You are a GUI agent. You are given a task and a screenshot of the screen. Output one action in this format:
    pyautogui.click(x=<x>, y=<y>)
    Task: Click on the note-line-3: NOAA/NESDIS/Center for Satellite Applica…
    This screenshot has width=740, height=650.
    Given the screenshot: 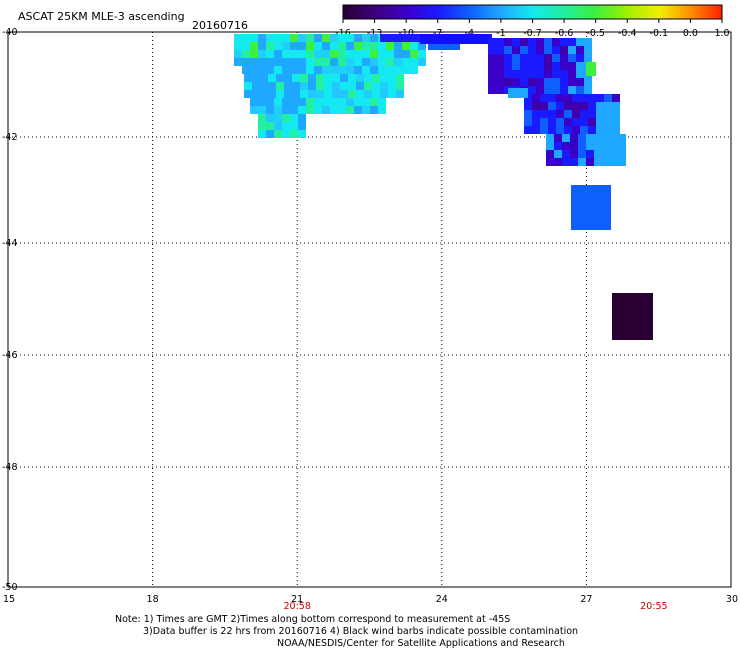 What is the action you would take?
    pyautogui.click(x=421, y=643)
    